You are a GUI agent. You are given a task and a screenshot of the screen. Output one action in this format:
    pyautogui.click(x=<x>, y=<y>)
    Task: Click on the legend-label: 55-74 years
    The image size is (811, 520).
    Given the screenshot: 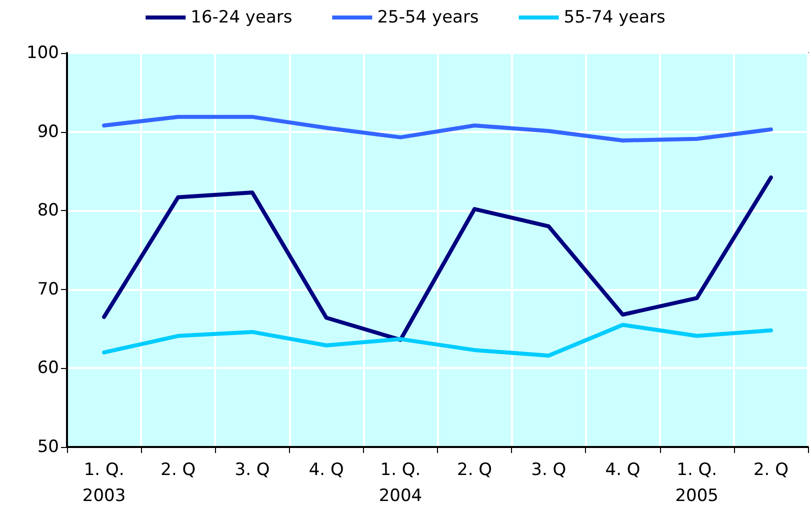 What is the action you would take?
    pyautogui.click(x=615, y=18)
    